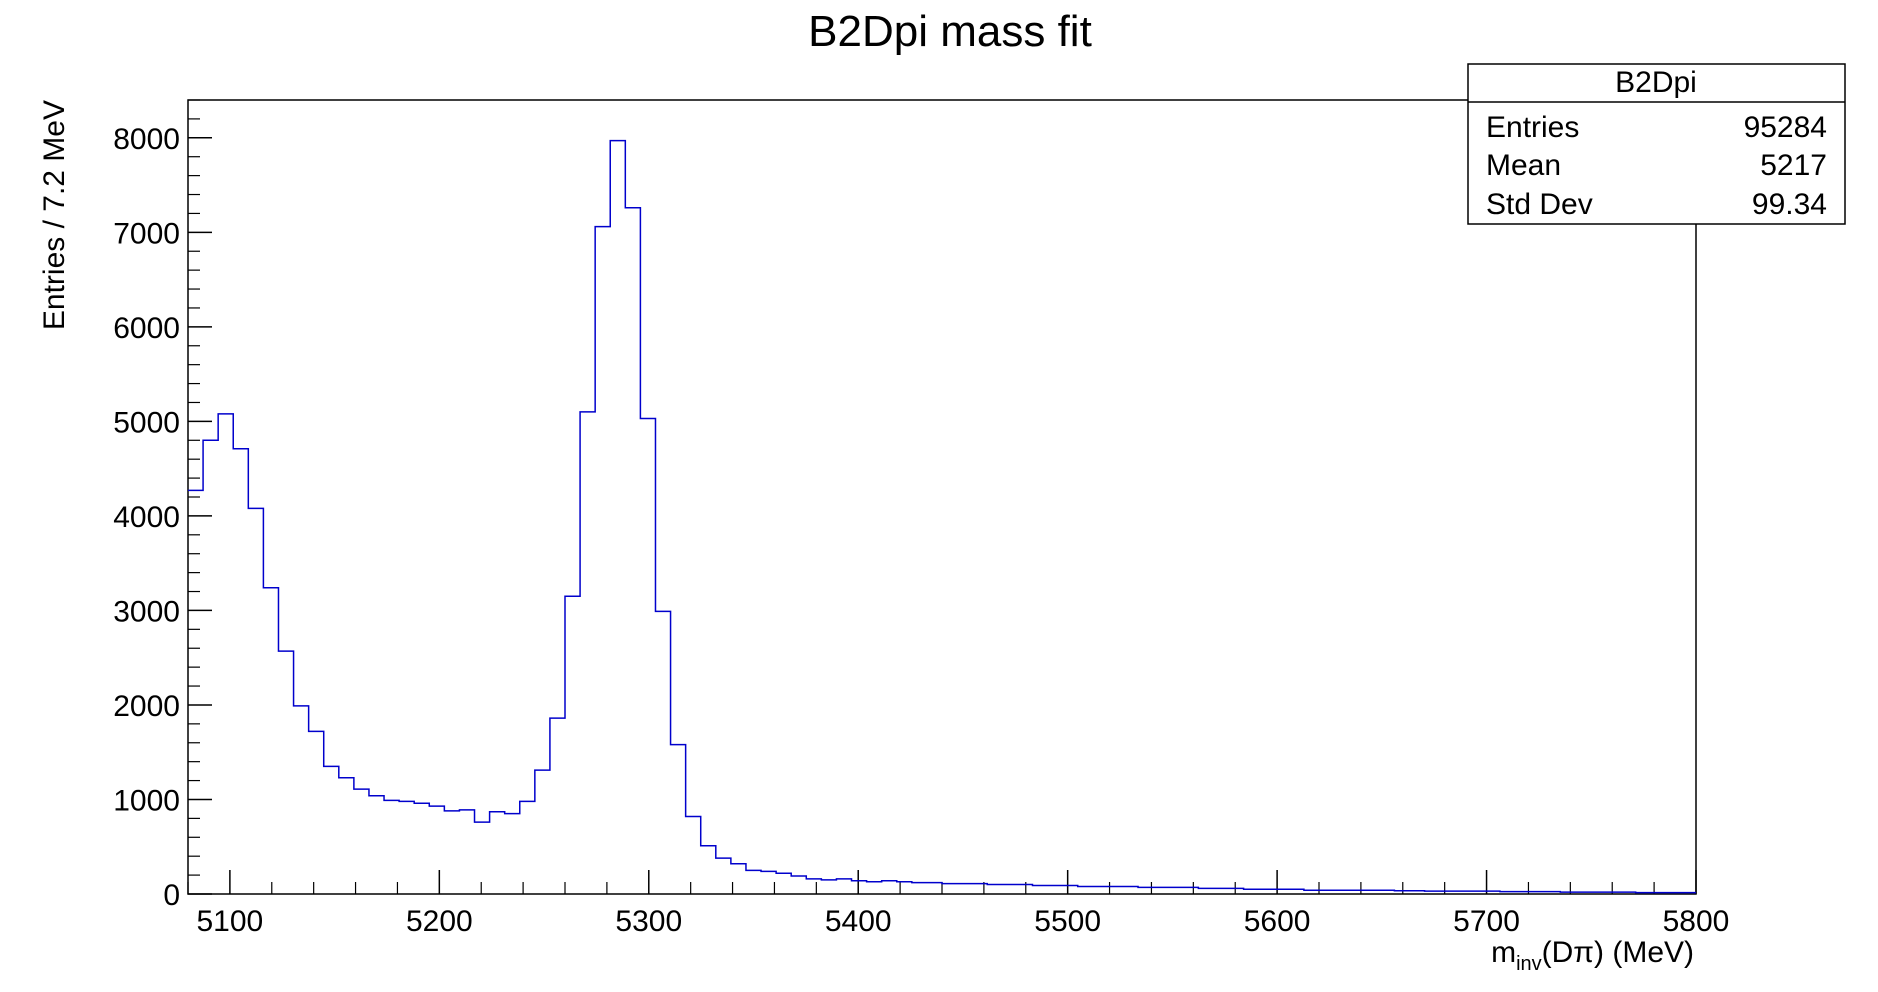  What do you see at coordinates (146, 233) in the screenshot?
I see `y-tick-label: 7000` at bounding box center [146, 233].